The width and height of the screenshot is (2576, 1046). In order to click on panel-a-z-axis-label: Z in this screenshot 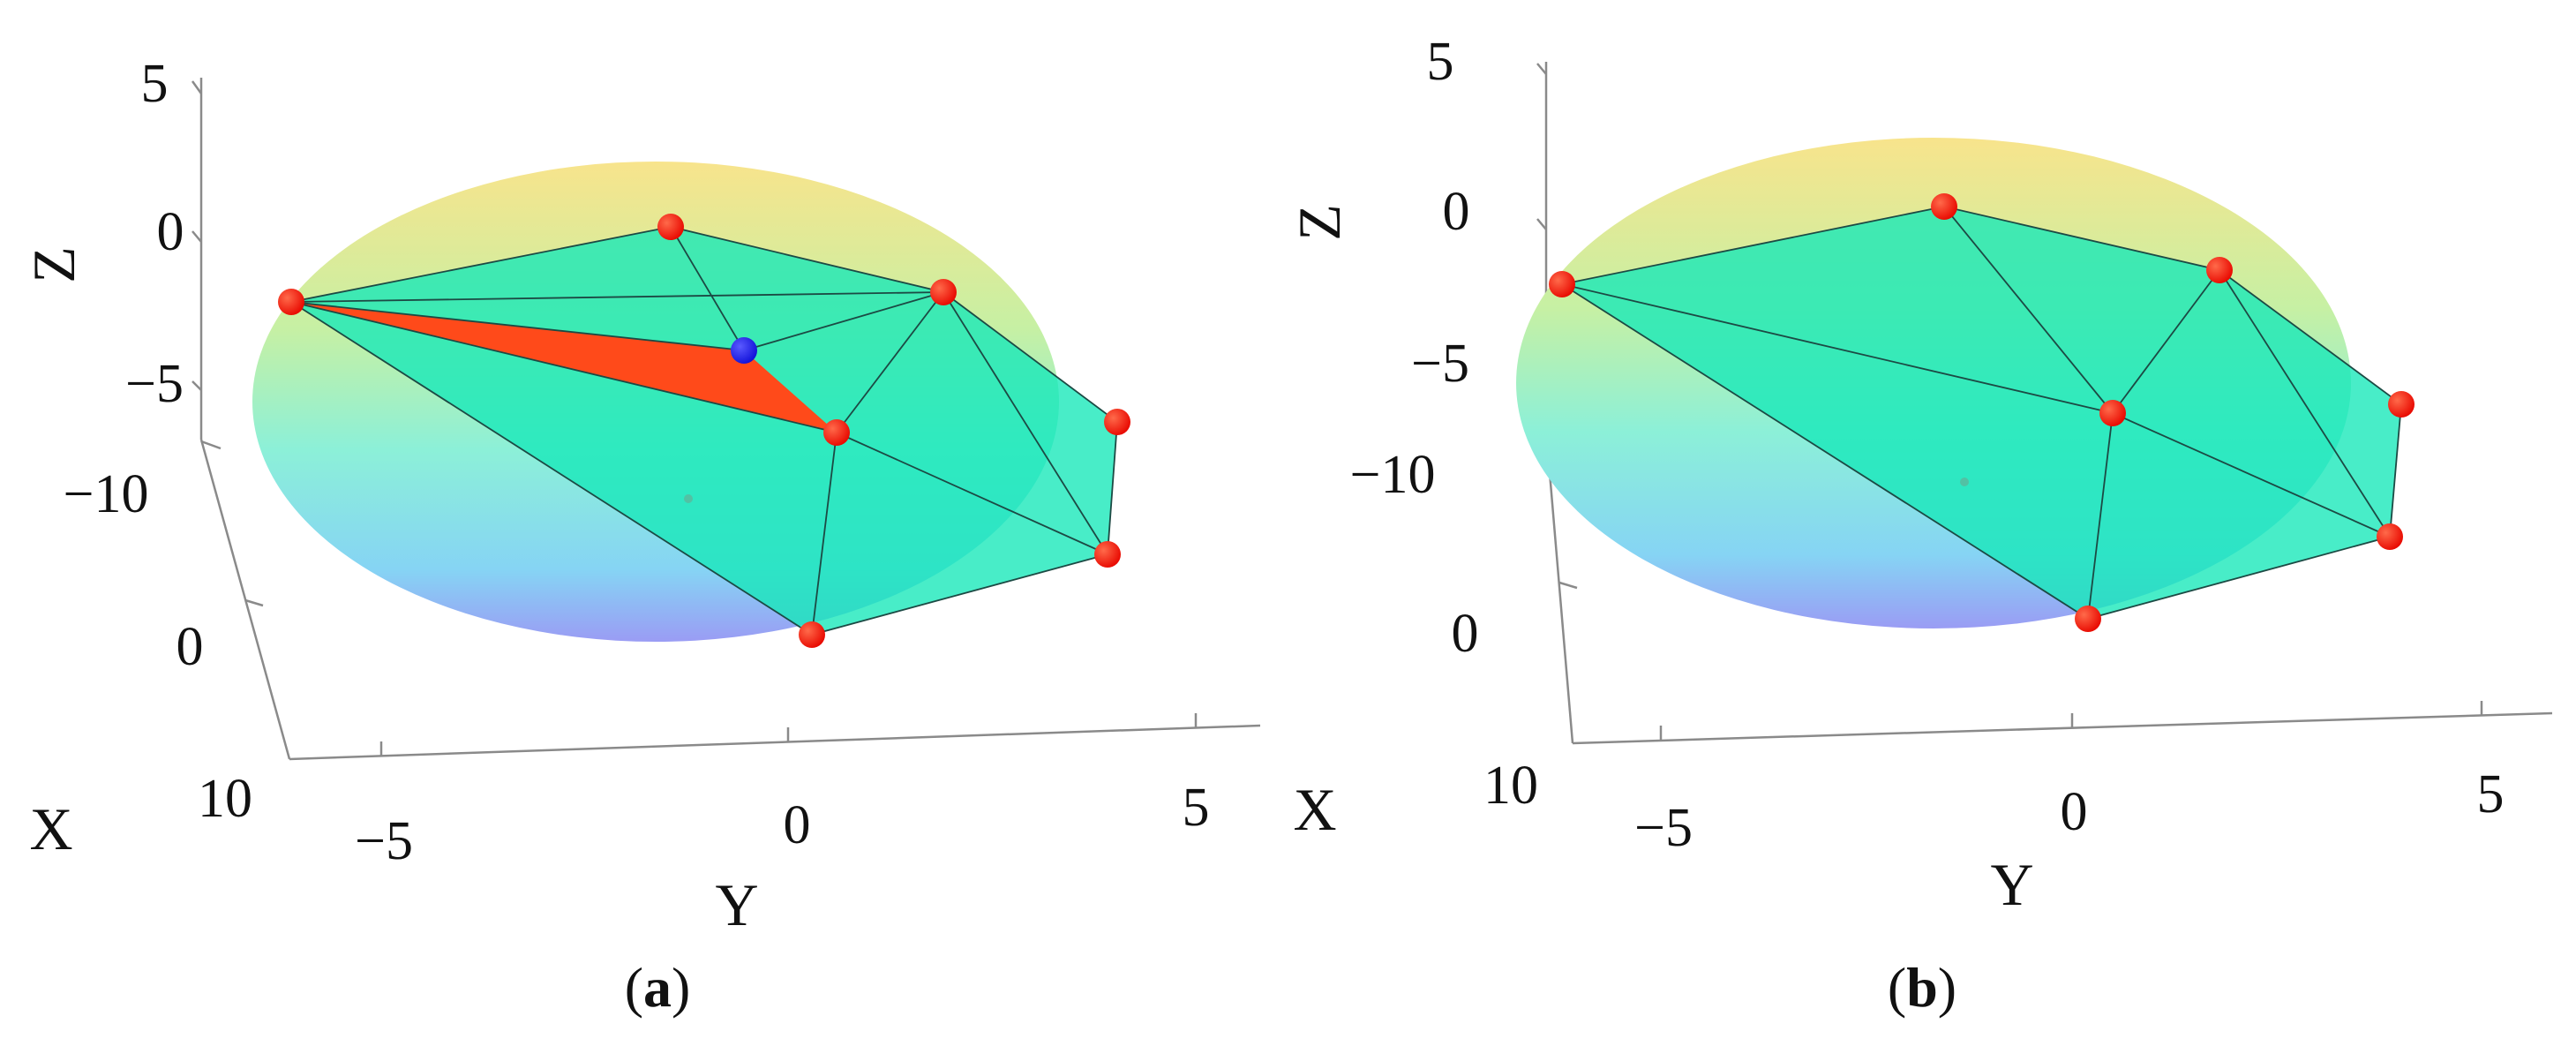, I will do `click(53, 264)`.